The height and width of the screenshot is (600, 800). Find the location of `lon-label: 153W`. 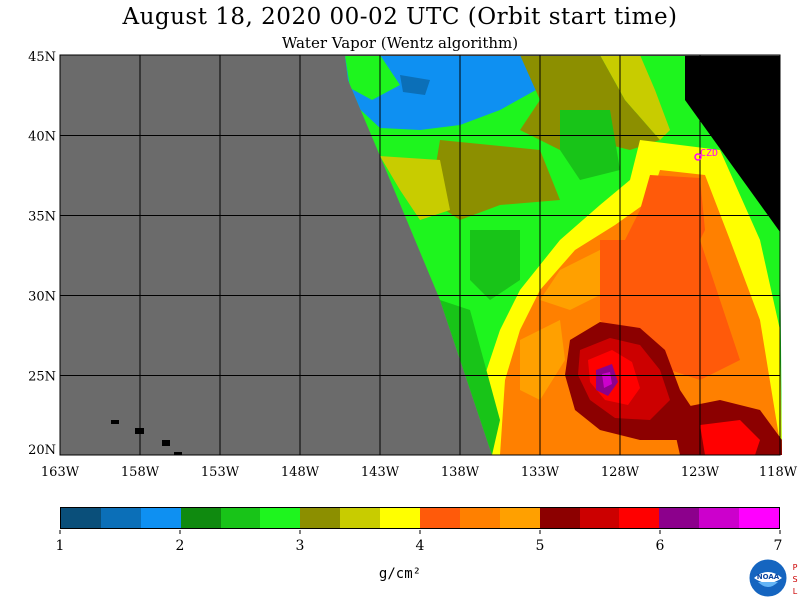

lon-label: 153W is located at coordinates (220, 472).